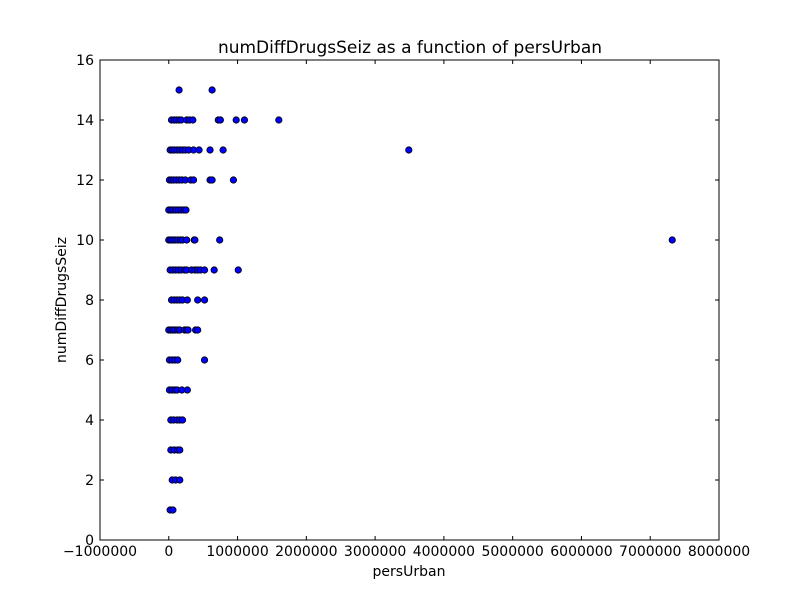 The height and width of the screenshot is (600, 800). Describe the element at coordinates (306, 552) in the screenshot. I see `x-tick-label: 2000000` at that location.